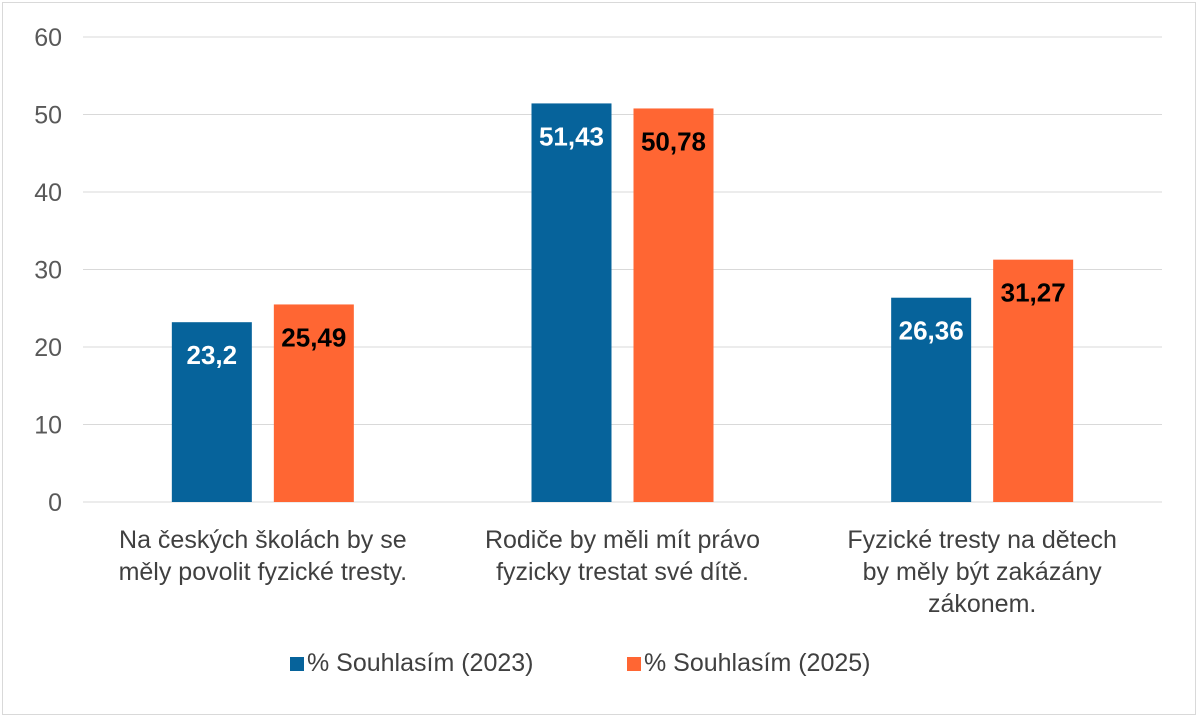  I want to click on data-label: 23,2, so click(212, 355).